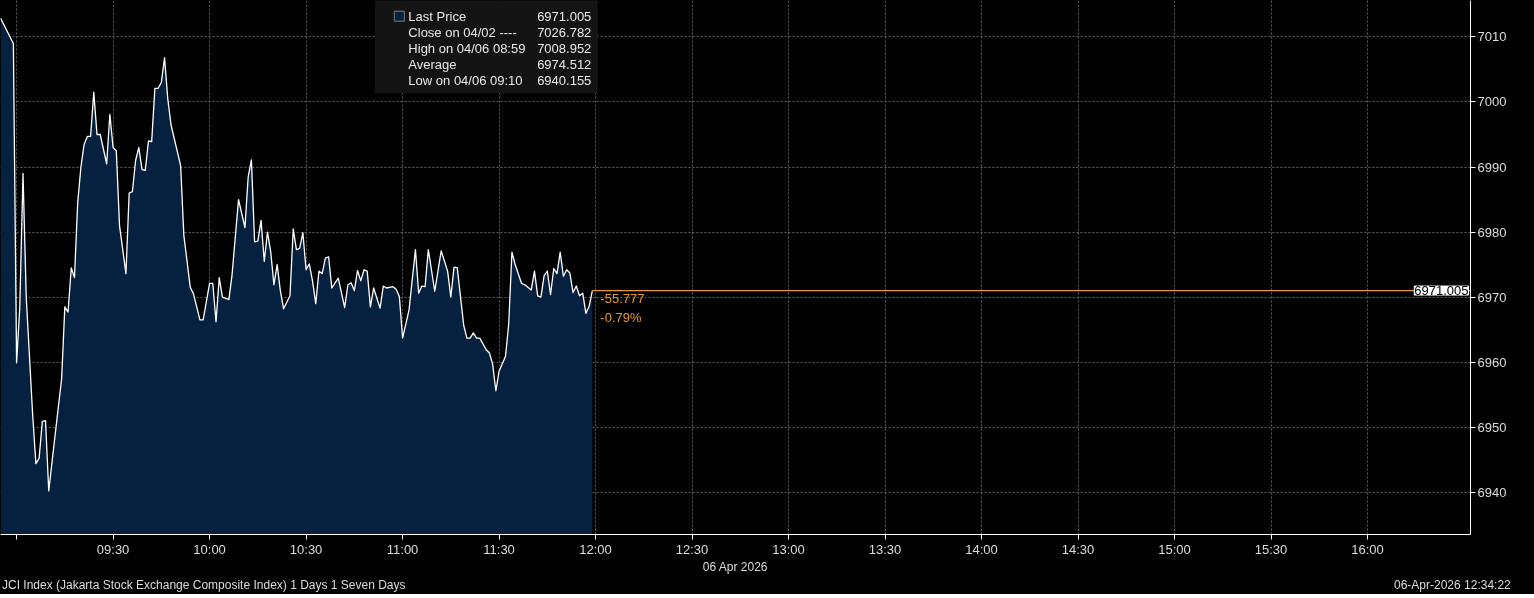 The height and width of the screenshot is (598, 1534). Describe the element at coordinates (735, 566) in the screenshot. I see `x-axis-title: 06 Apr 2026` at that location.